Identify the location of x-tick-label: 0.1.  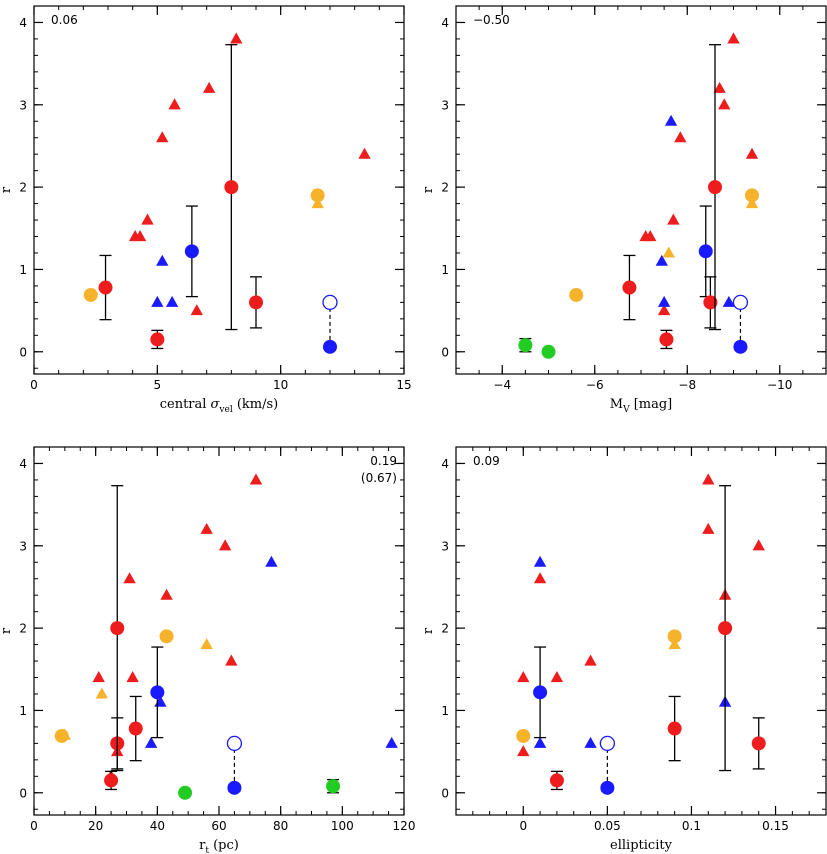
(691, 826).